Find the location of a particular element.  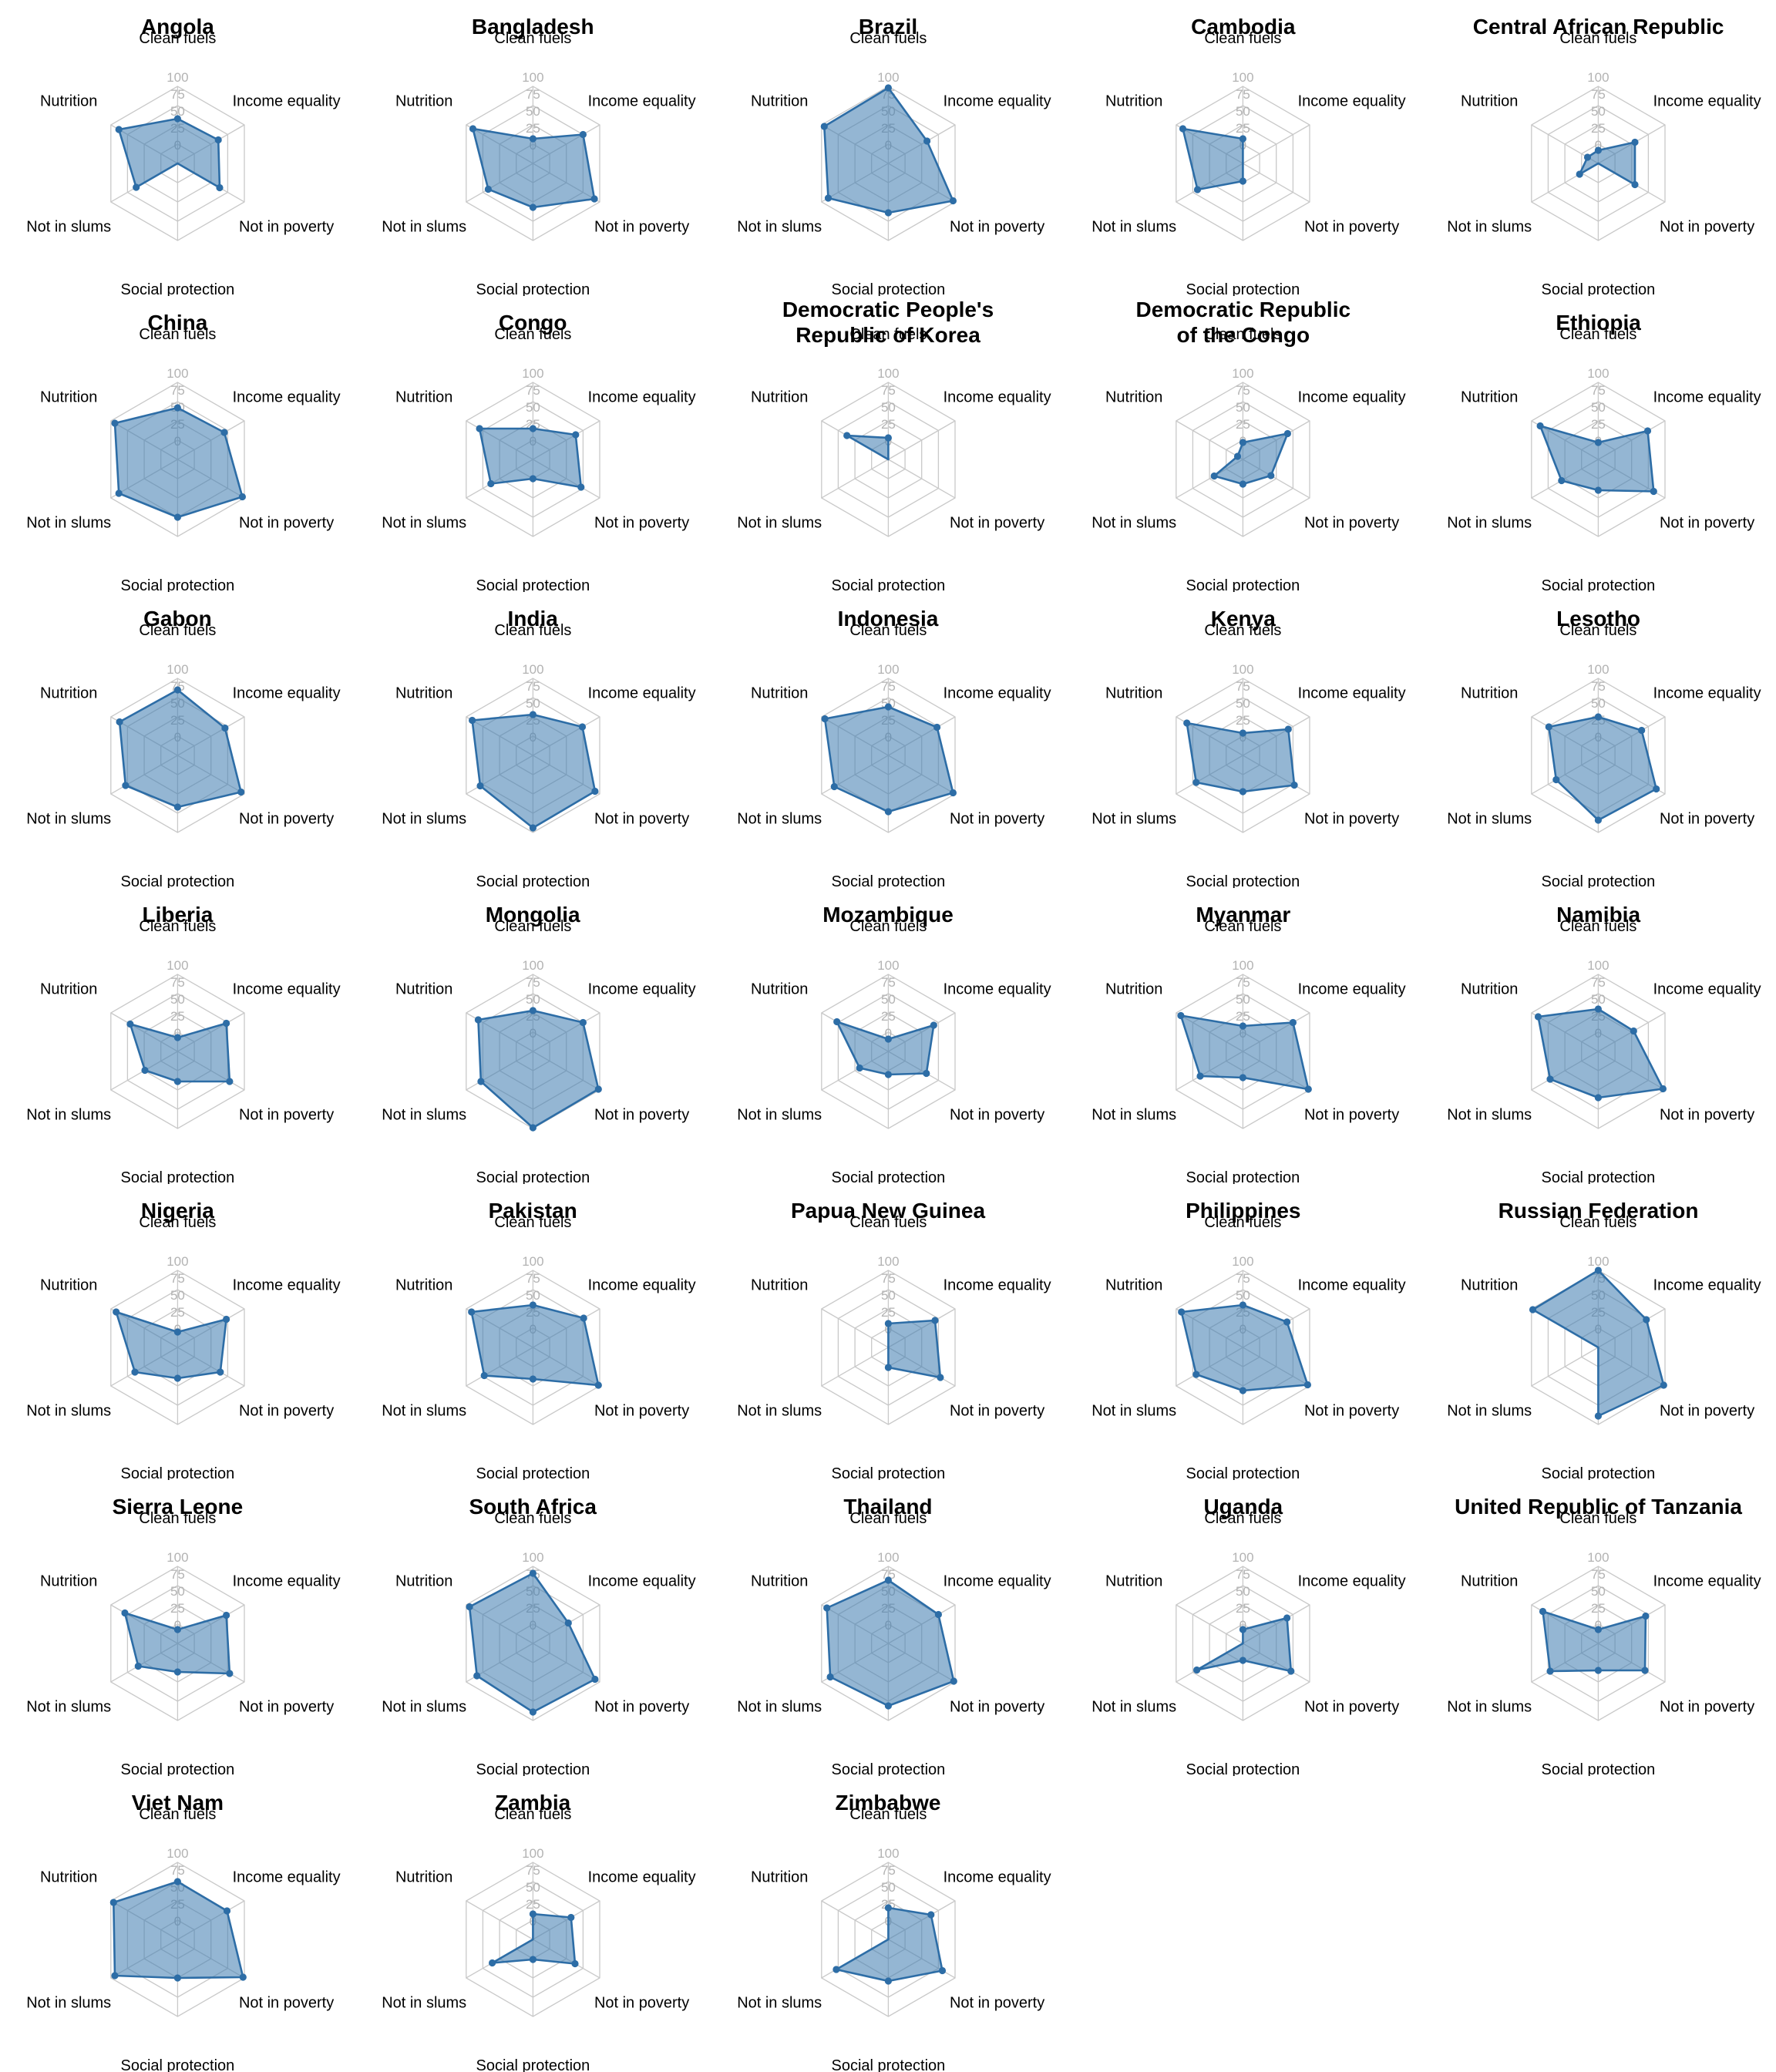

empty-cell is located at coordinates (1599, 1924).